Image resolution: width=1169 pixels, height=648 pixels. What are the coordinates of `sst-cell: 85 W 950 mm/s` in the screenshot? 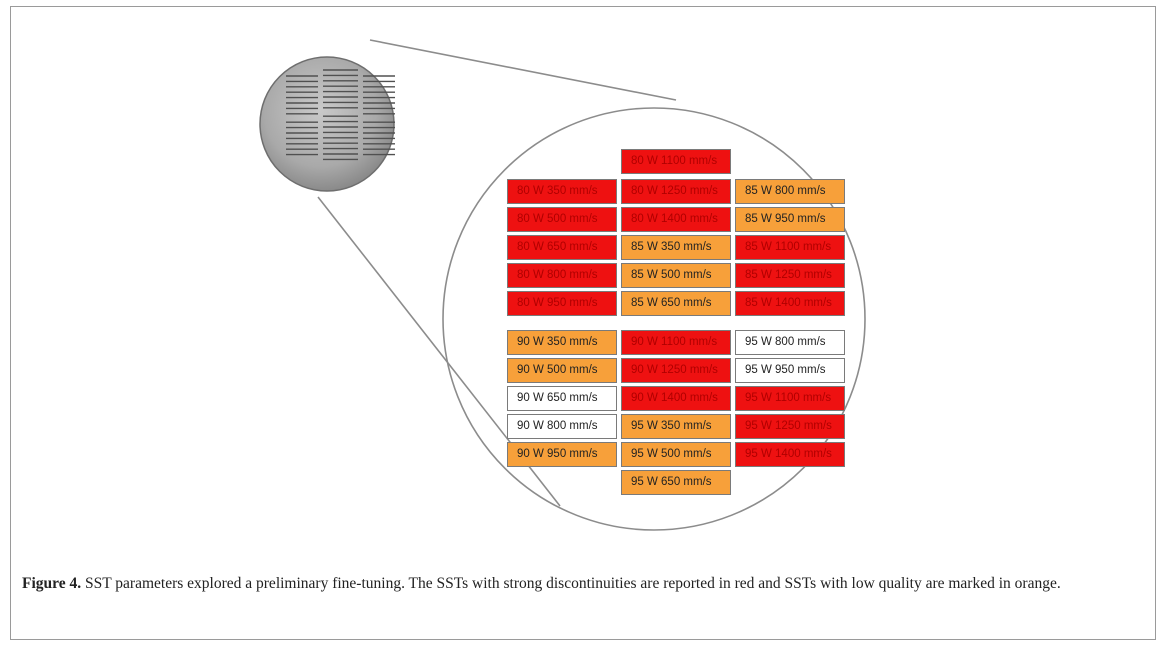 It's located at (790, 219).